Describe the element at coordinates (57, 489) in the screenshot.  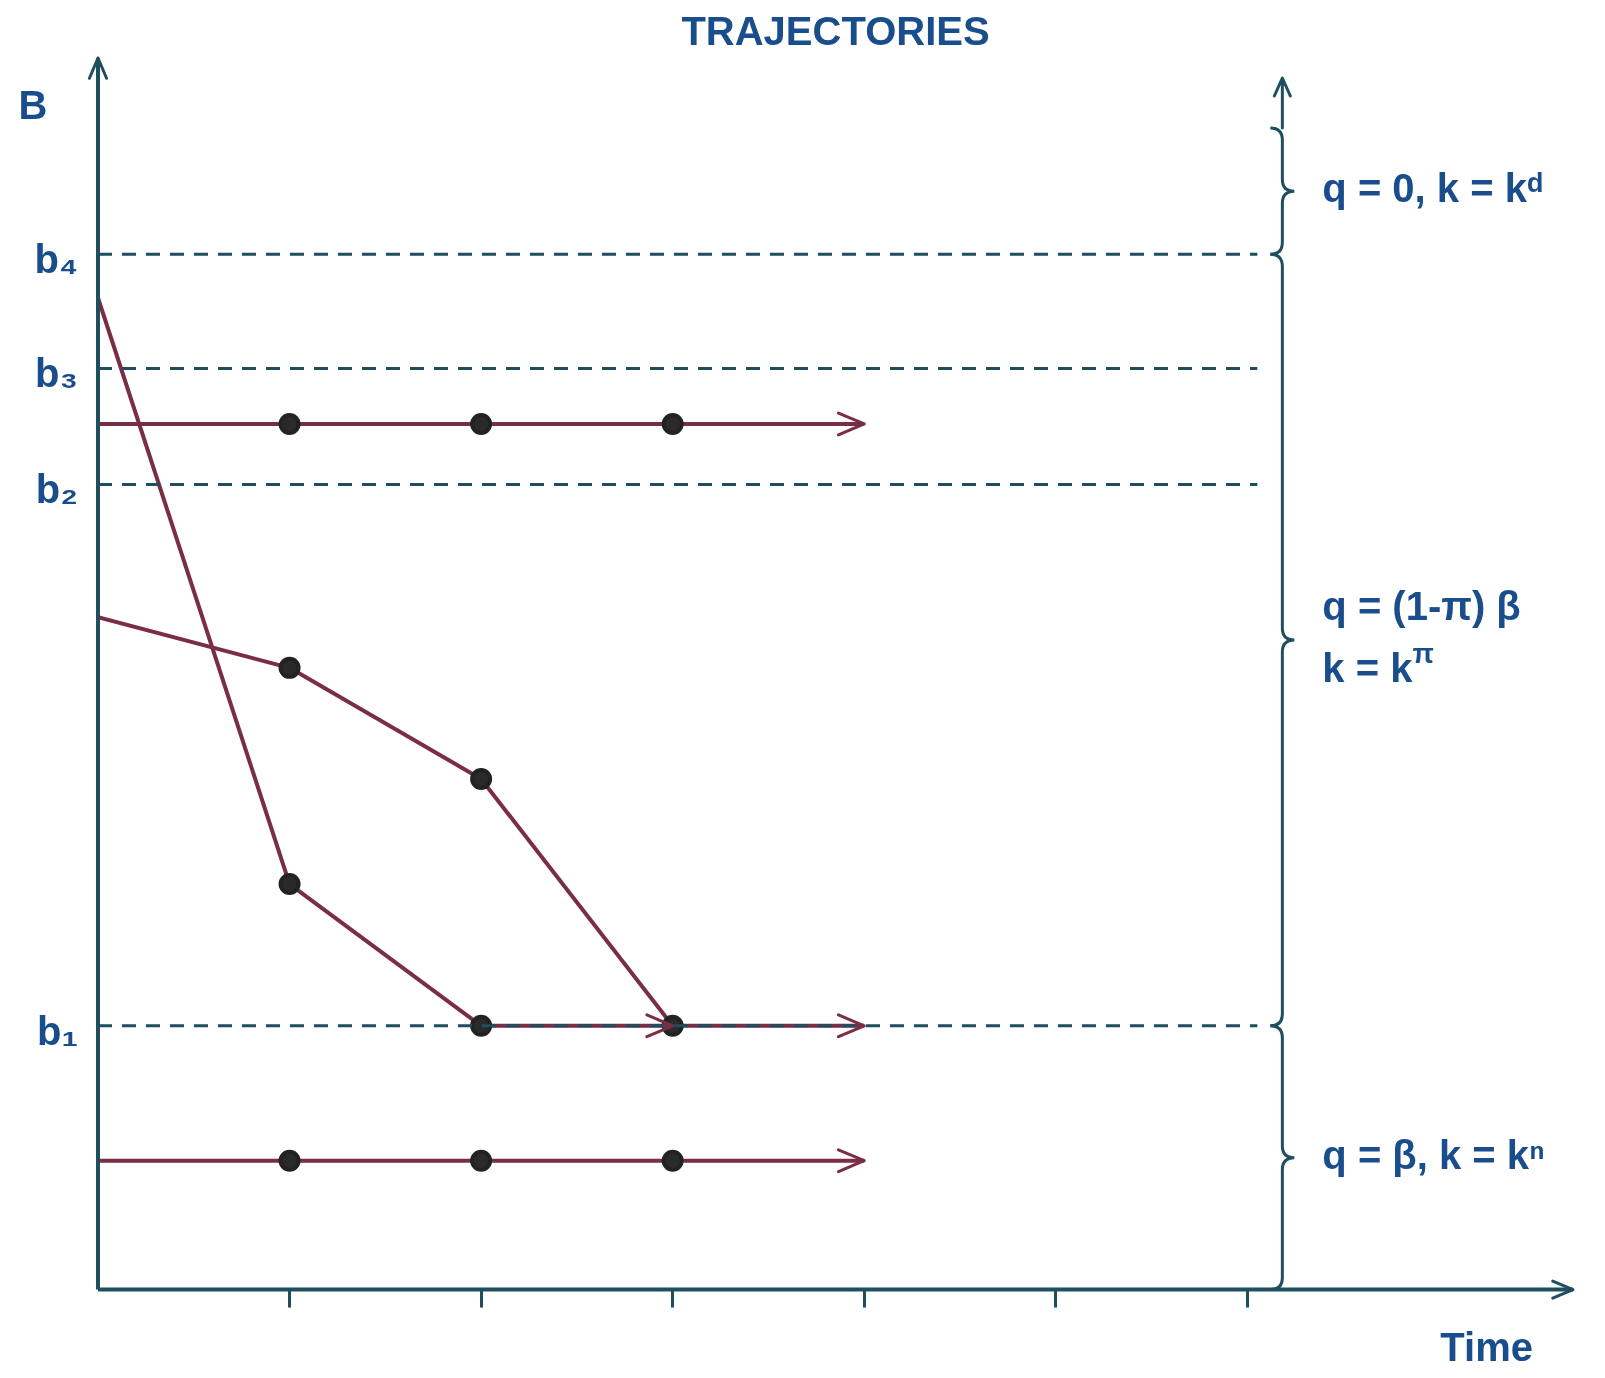
I see `ref-line-label: b₂` at that location.